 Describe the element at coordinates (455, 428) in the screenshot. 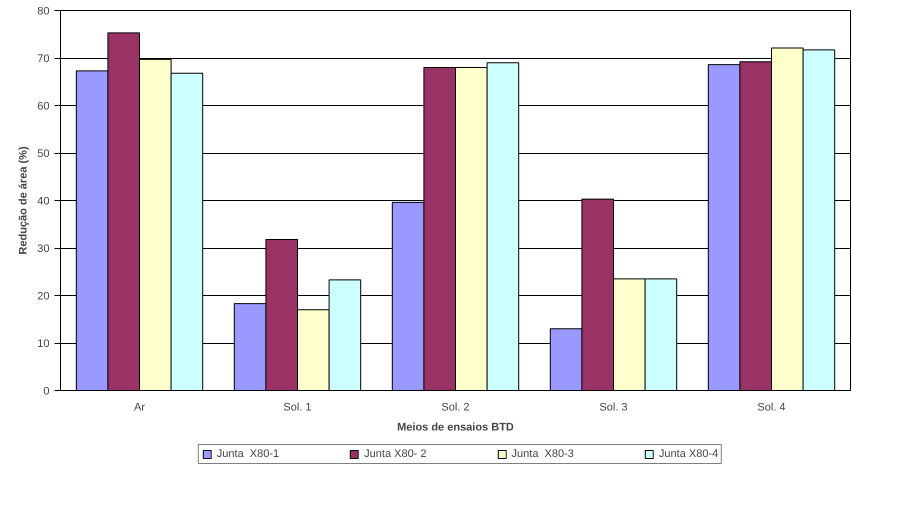

I see `x-axis-title: Meios de ensaios BTD` at that location.